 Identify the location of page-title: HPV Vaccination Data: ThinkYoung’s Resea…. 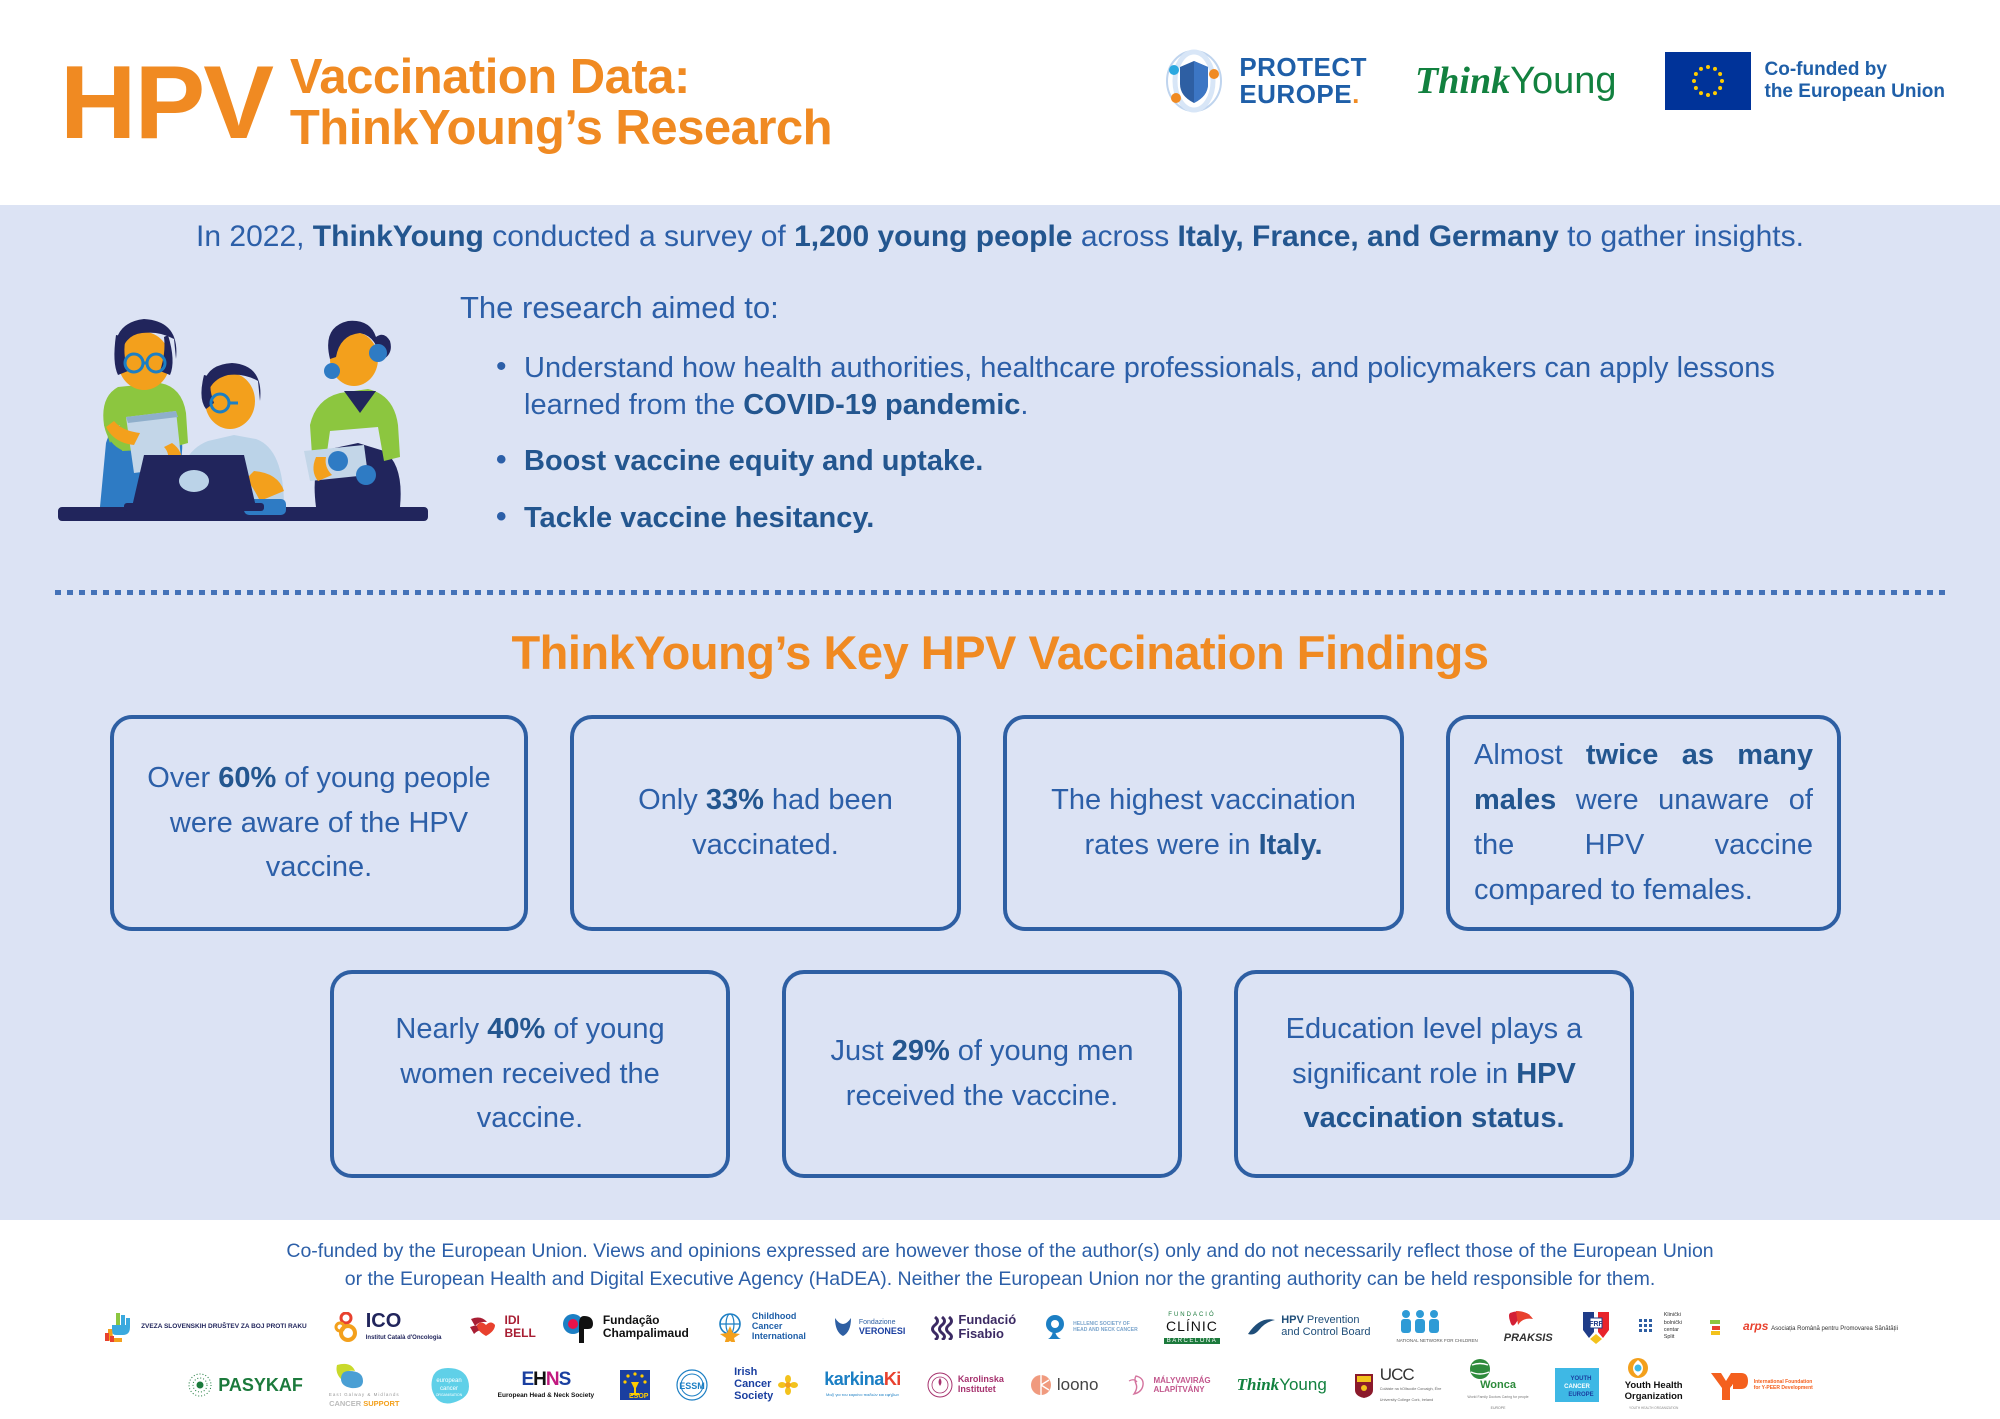
(446, 102).